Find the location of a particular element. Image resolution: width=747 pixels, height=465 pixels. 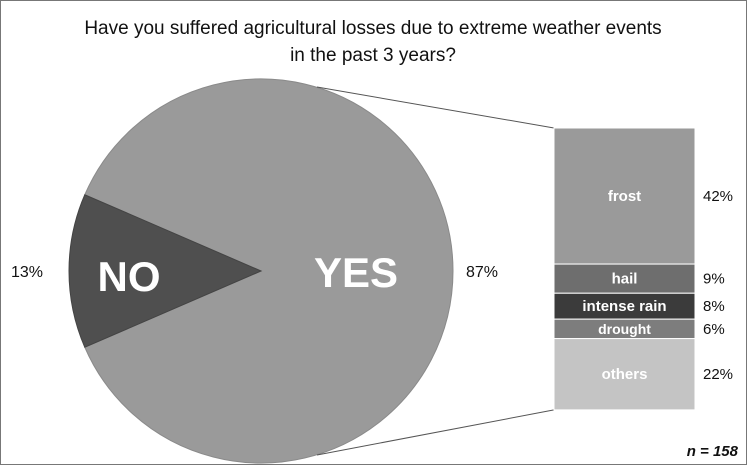

bar-value-frost: 42% is located at coordinates (718, 196).